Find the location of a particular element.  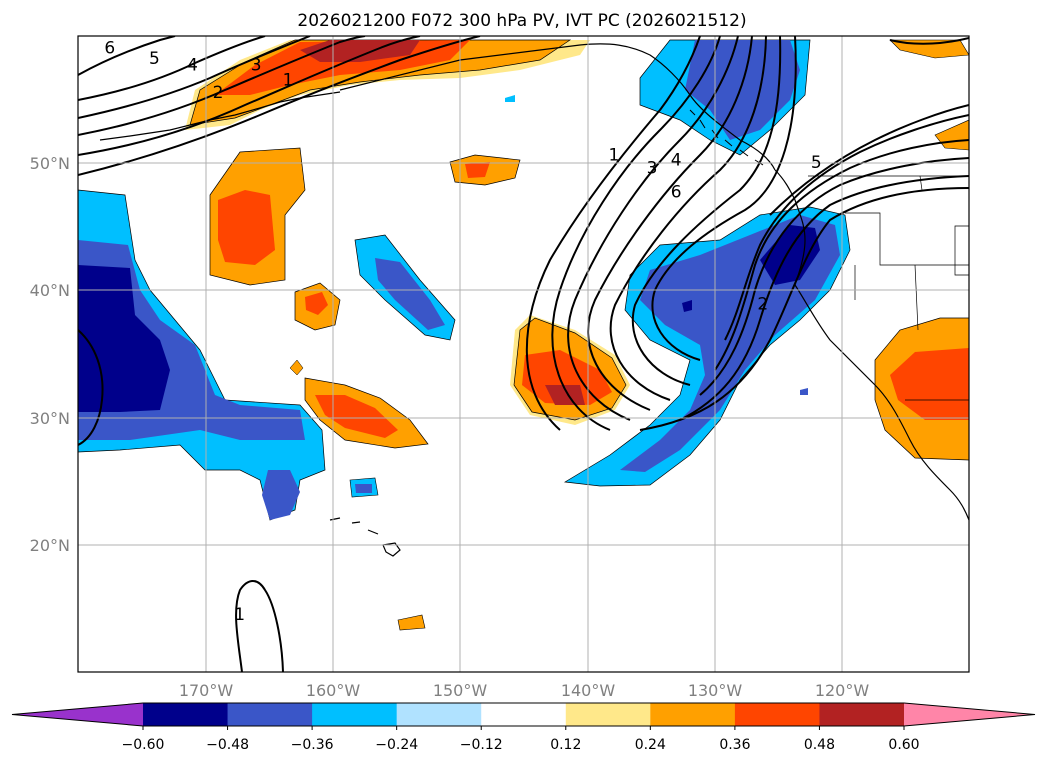

contour-sw is located at coordinates (259, 626).